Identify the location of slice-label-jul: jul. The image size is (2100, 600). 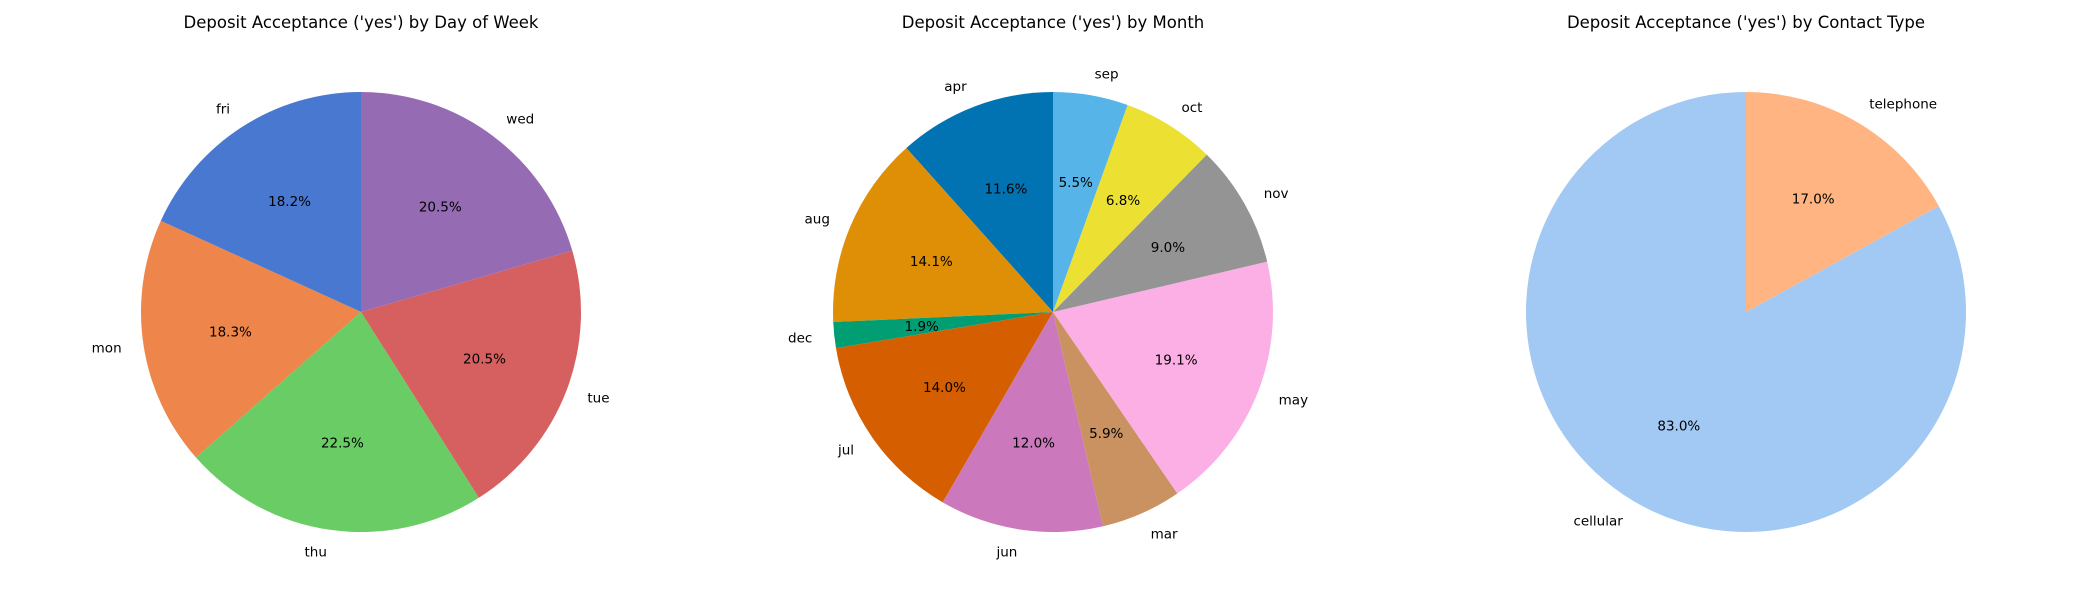
(845, 451).